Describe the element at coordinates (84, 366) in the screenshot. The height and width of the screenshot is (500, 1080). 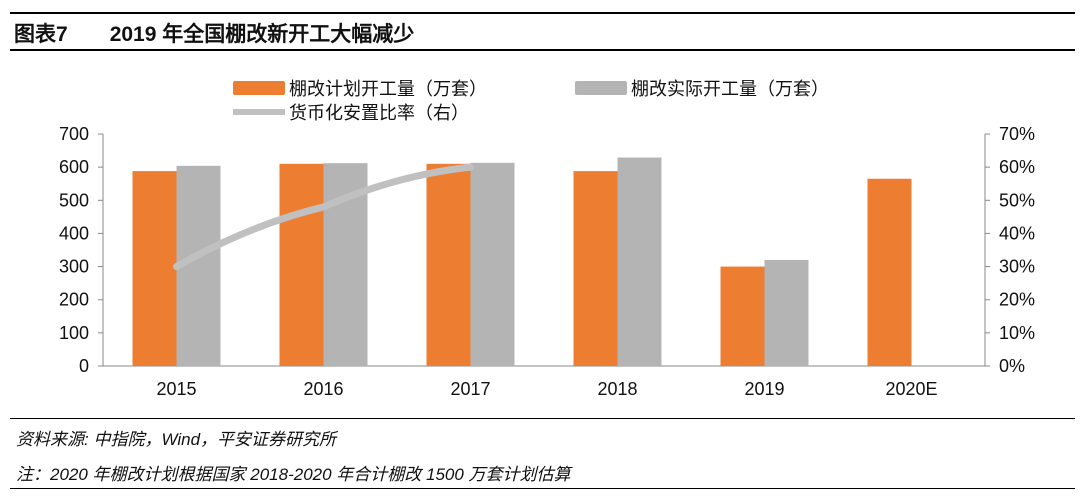
I see `left-tick-label: 0` at that location.